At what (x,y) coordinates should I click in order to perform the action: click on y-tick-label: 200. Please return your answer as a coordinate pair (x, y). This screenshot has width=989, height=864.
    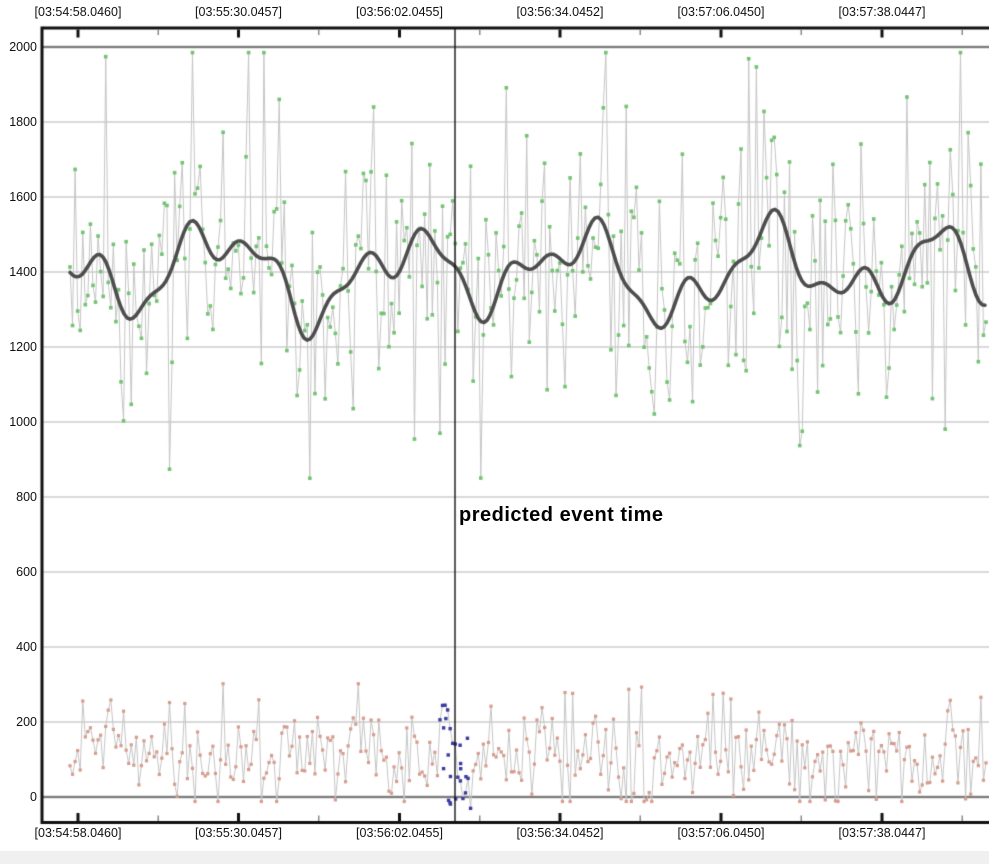
    Looking at the image, I should click on (26, 722).